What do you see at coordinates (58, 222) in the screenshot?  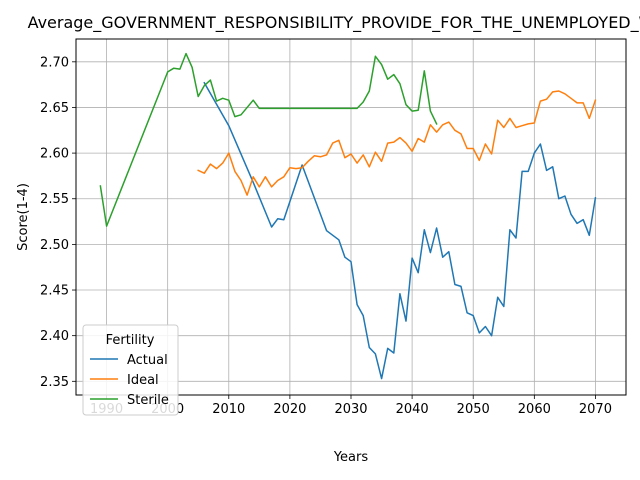 I see `y-axis-ticks: 2.35 2.40 2.45 2.50 2.55 2.60 2.65 2.70` at bounding box center [58, 222].